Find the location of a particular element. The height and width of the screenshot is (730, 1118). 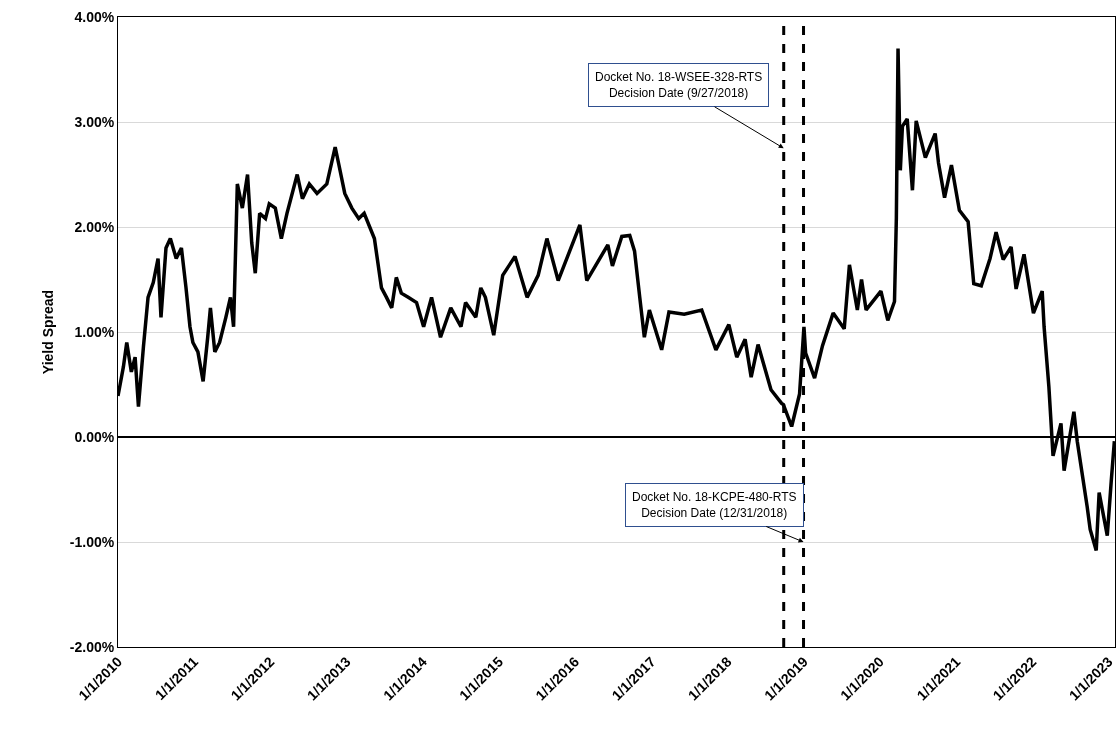

y-tick-label: 0.00% is located at coordinates (94, 436).